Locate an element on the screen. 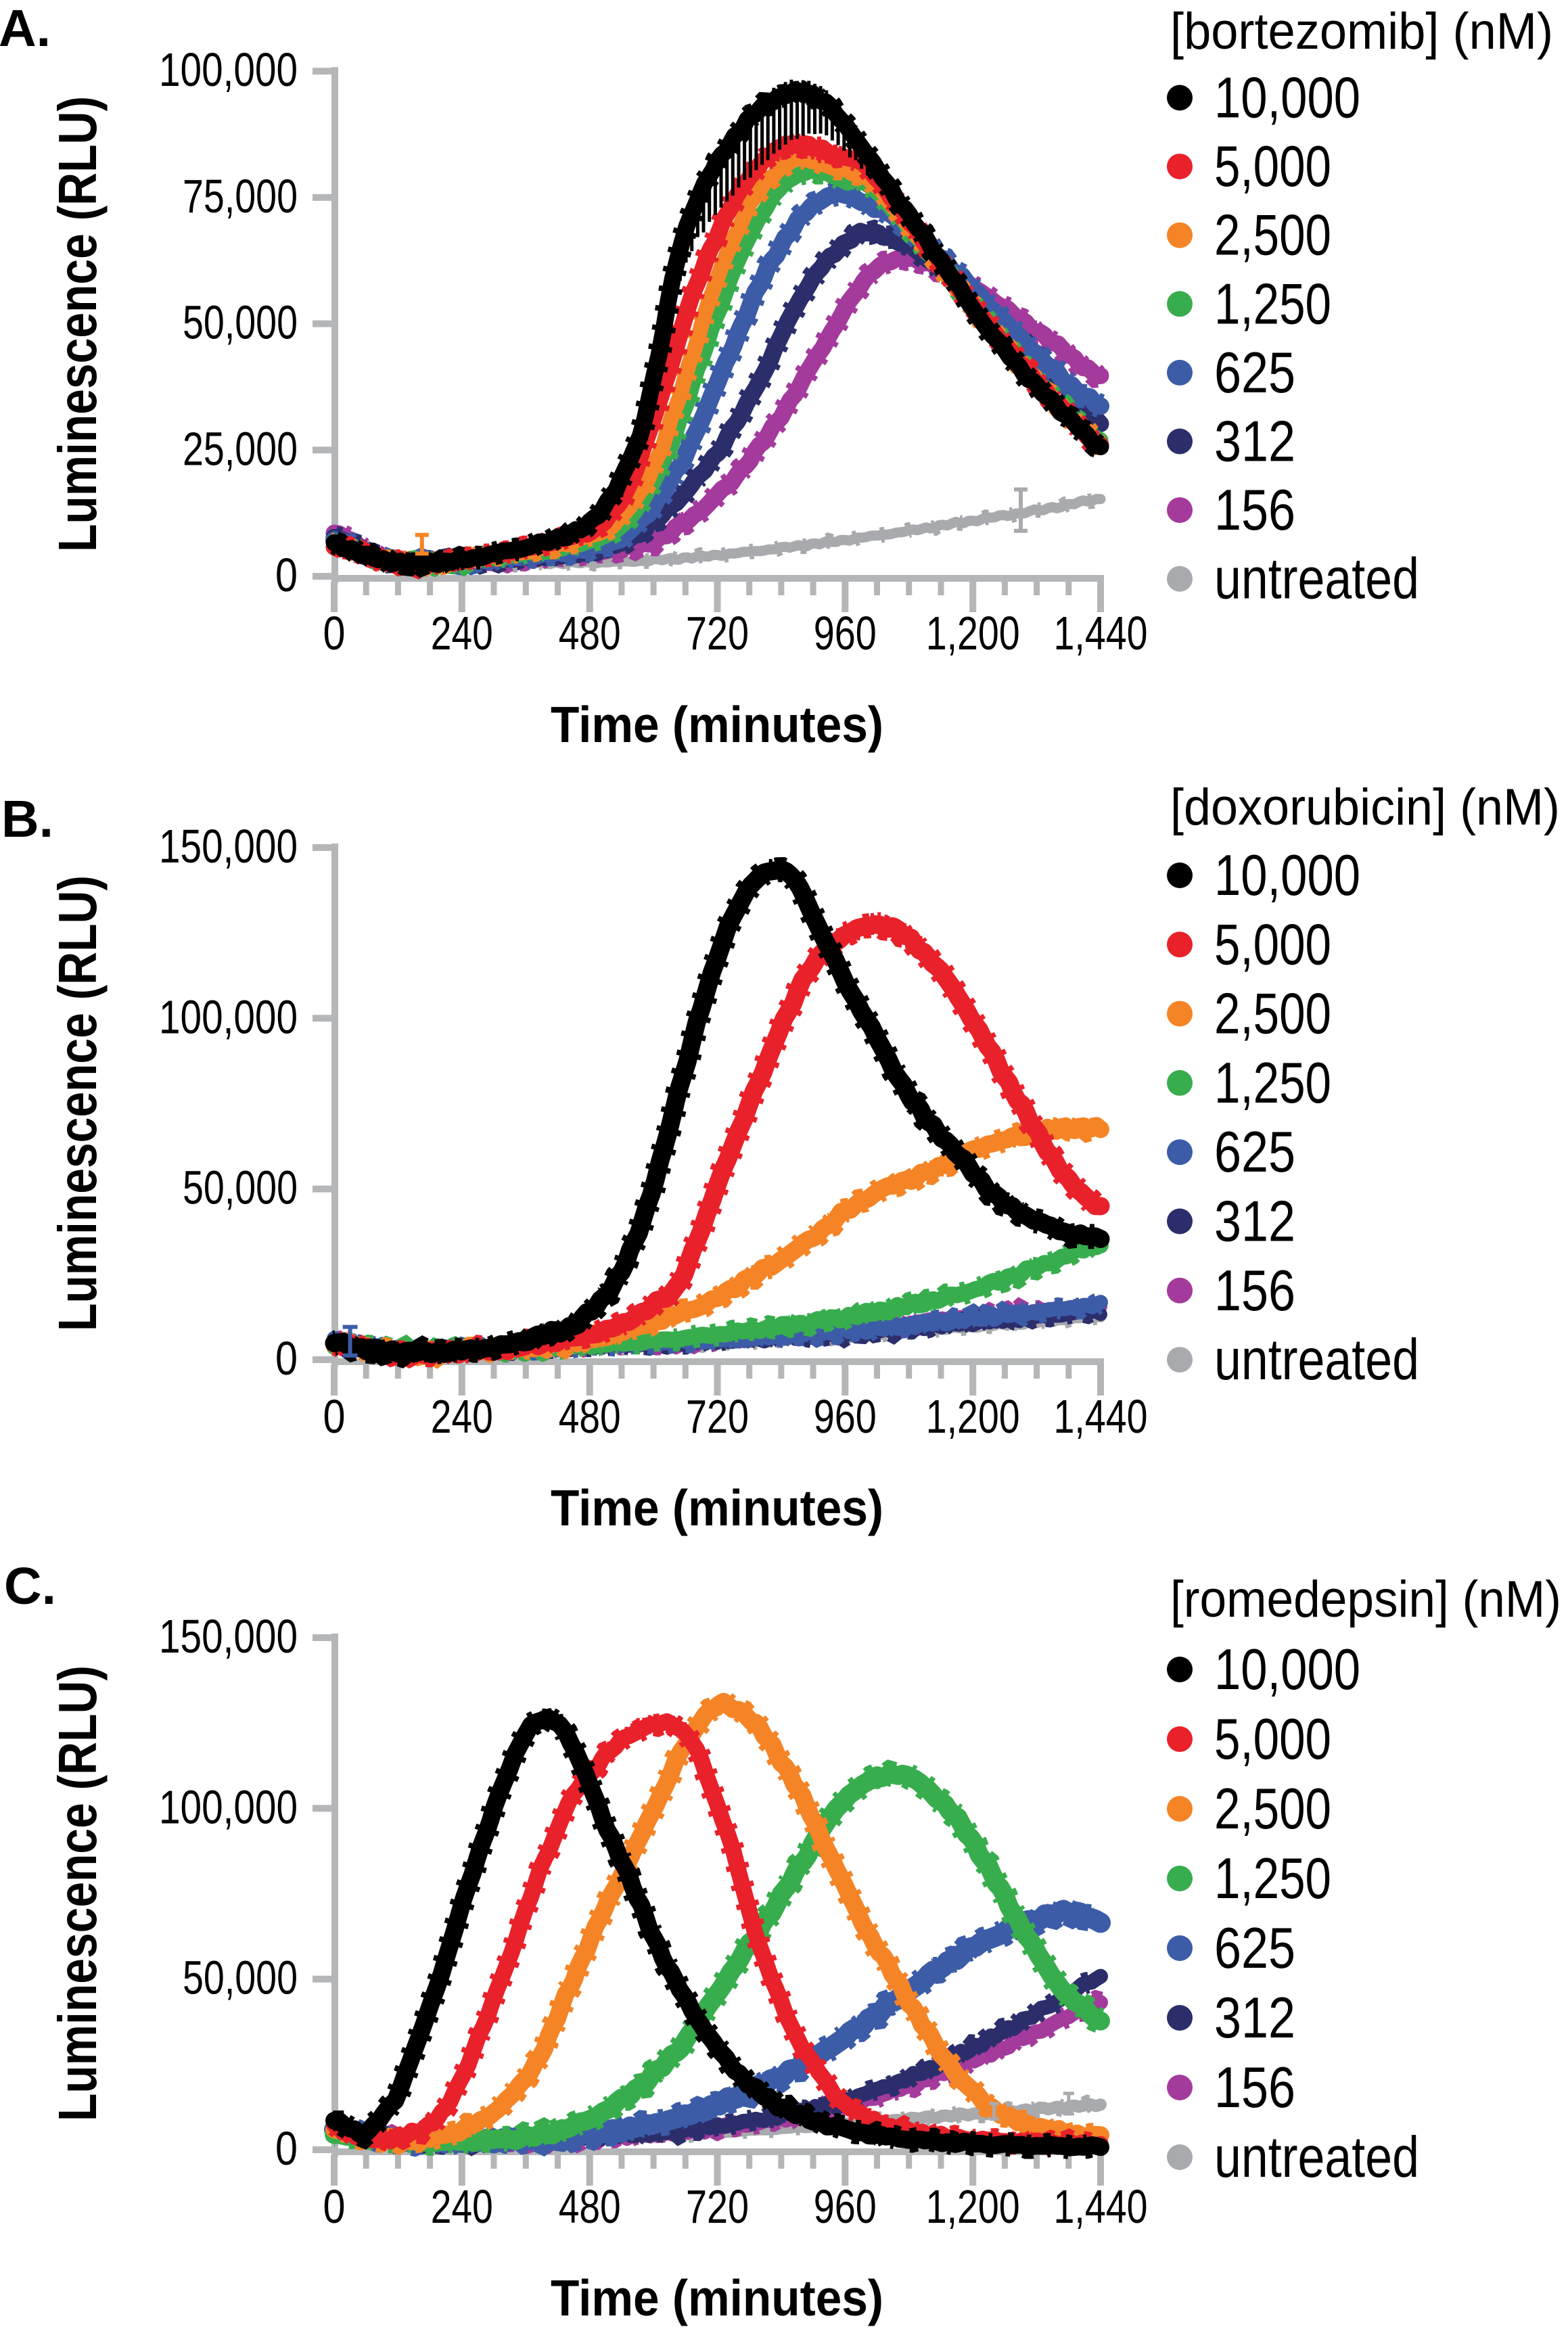 The image size is (1568, 2329). svg-text: [bortezomib] (nM) is located at coordinates (1362, 32).